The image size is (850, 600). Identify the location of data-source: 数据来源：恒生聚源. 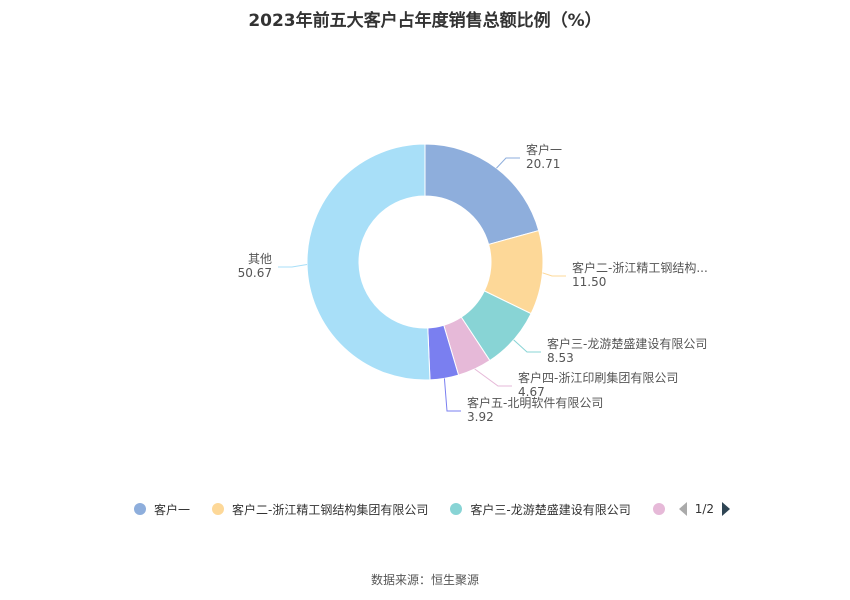
(424, 580).